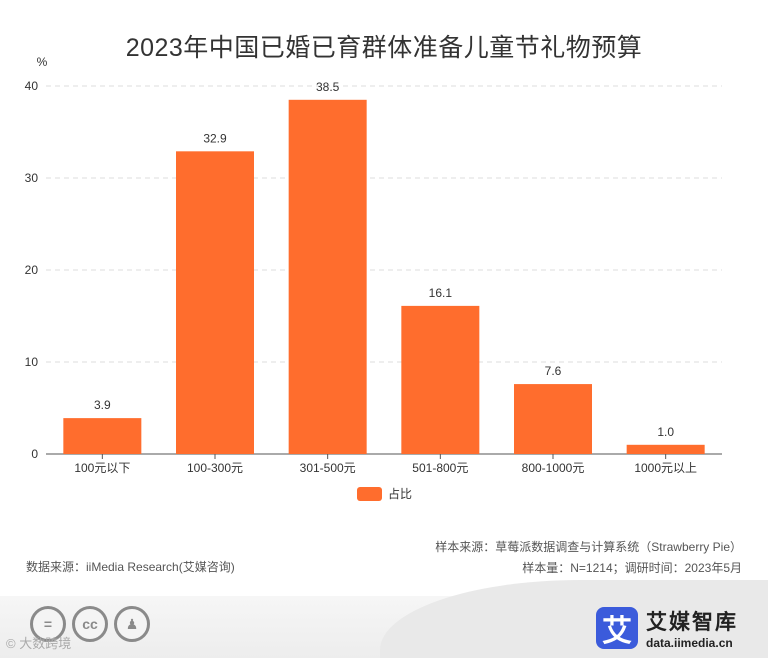 This screenshot has width=768, height=658. What do you see at coordinates (130, 567) in the screenshot?
I see `data-source: 数据来源：iiMedia Research(艾媒咨询)` at bounding box center [130, 567].